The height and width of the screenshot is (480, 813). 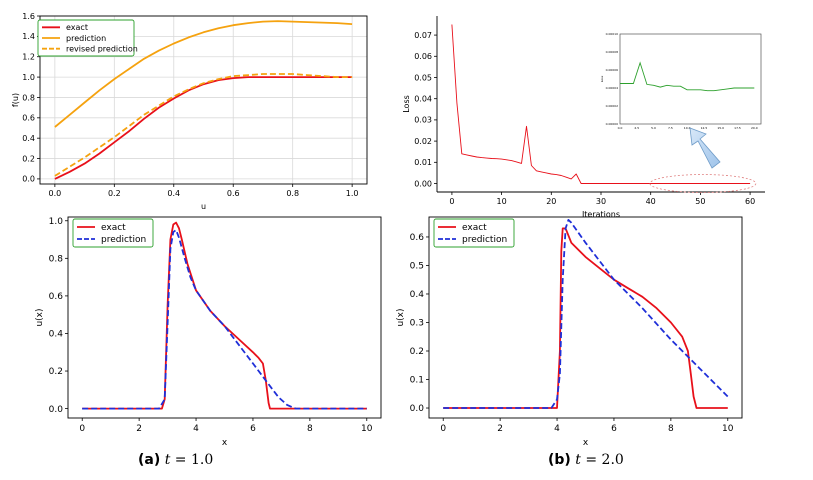 I want to click on loss-inset-frame, so click(x=690, y=79).